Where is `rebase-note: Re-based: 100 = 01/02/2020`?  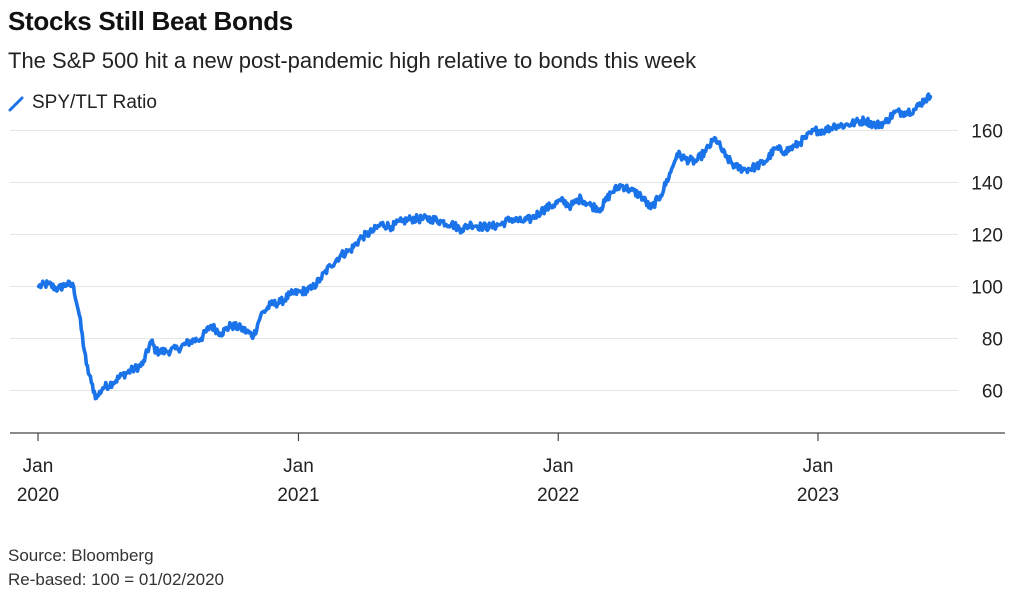
rebase-note: Re-based: 100 = 01/02/2020 is located at coordinates (116, 579).